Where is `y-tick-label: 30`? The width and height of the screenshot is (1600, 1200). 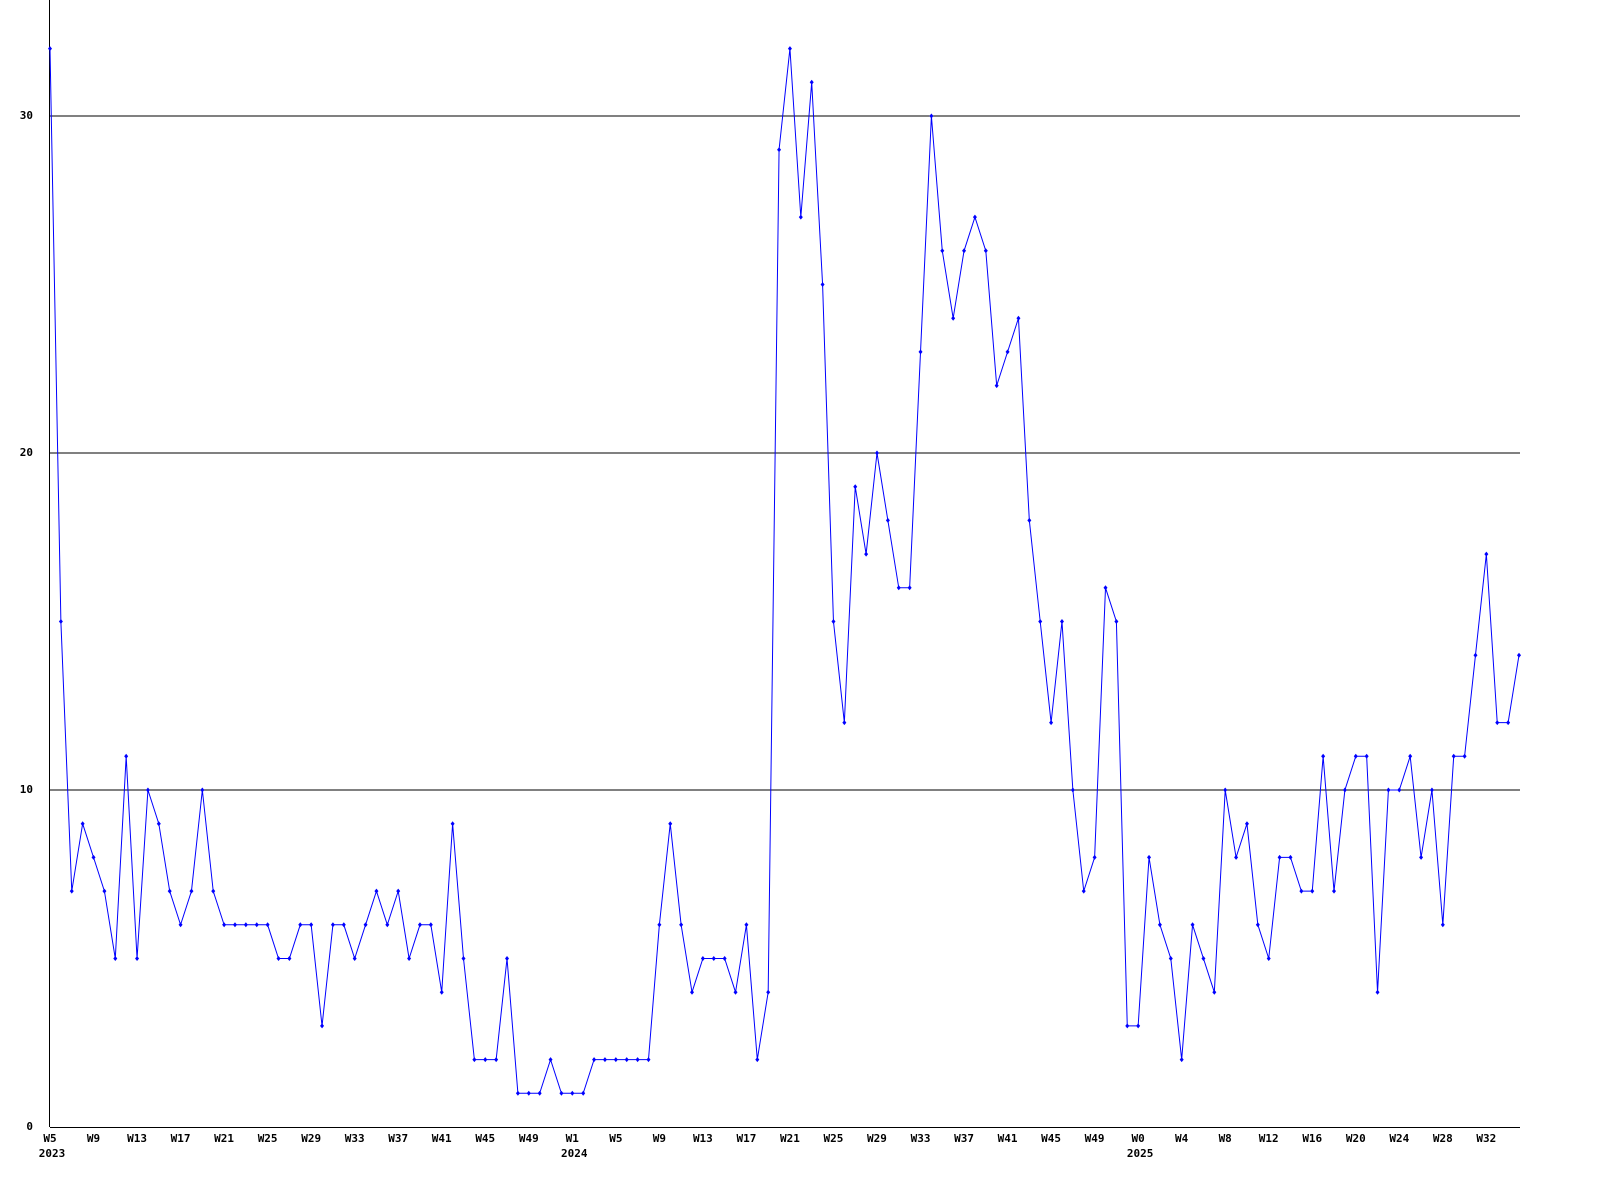 y-tick-label: 30 is located at coordinates (26, 115).